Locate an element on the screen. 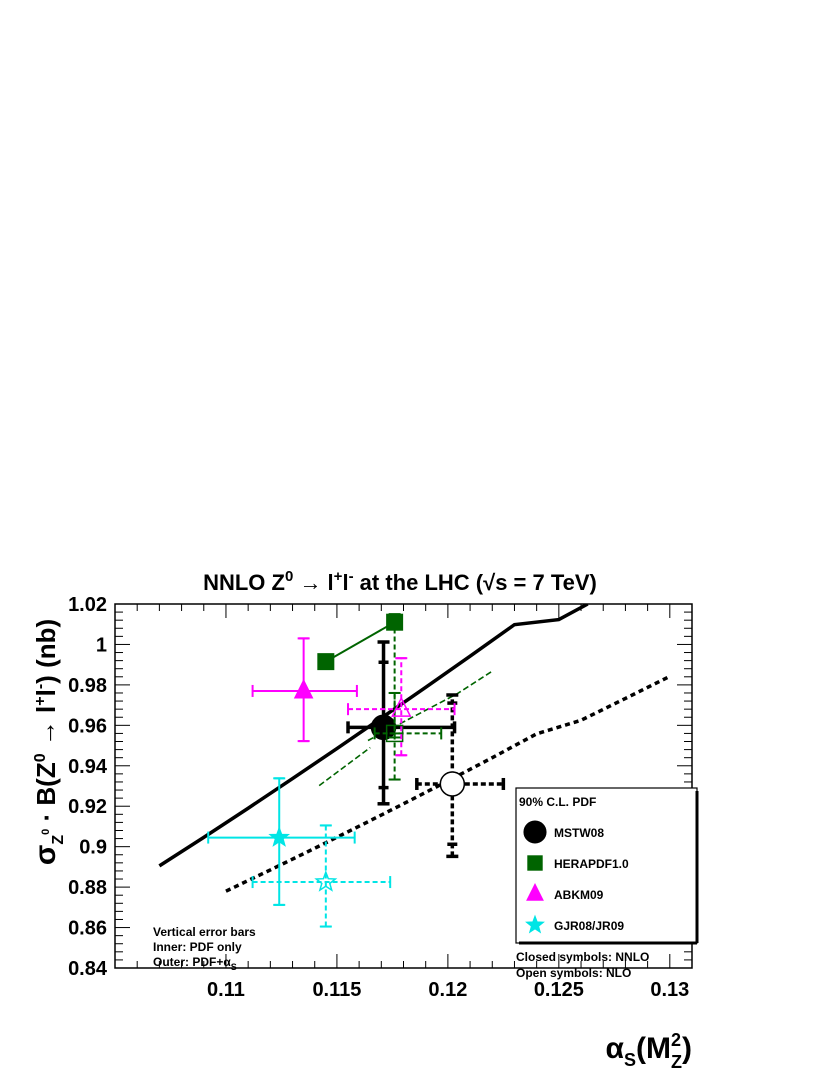 The image size is (830, 1075). svg-text:αS(M2Z): αS(M2 Z) is located at coordinates (649, 1051).